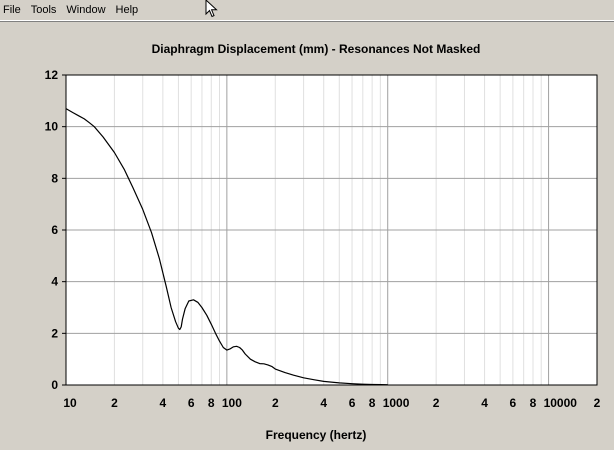 This screenshot has height=450, width=614. Describe the element at coordinates (211, 9) in the screenshot. I see `mouse-cursor-icon` at that location.